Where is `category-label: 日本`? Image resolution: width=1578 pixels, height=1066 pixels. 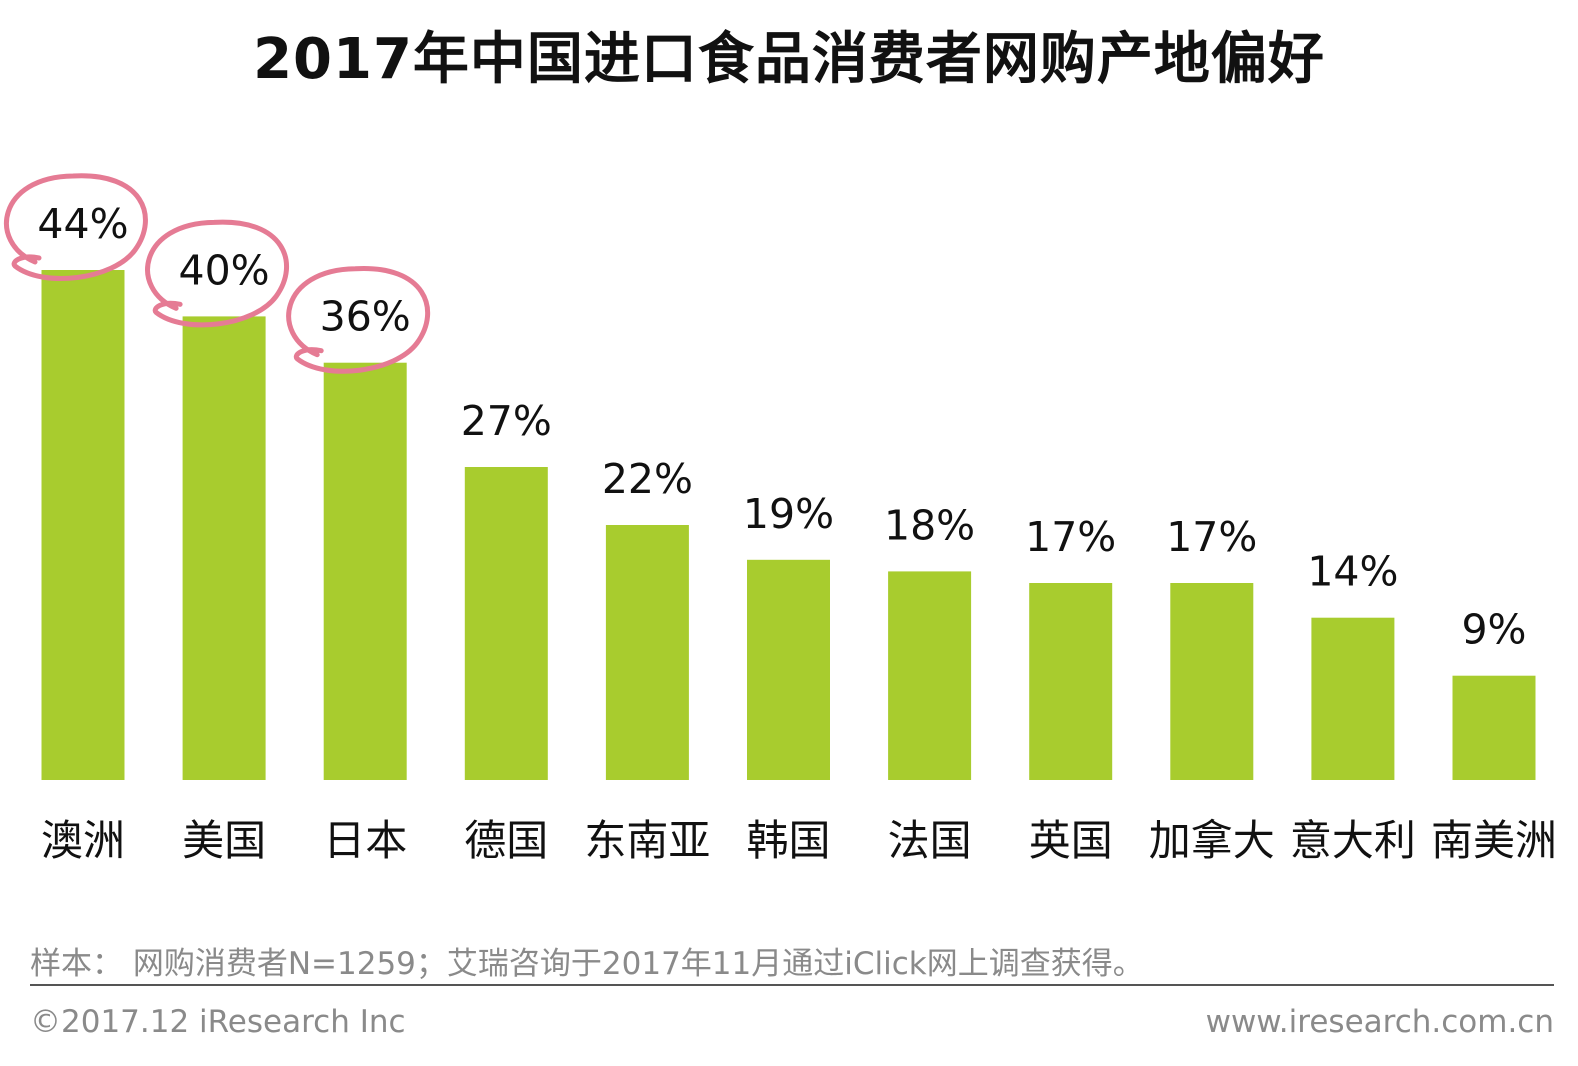 category-label: 日本 is located at coordinates (365, 840).